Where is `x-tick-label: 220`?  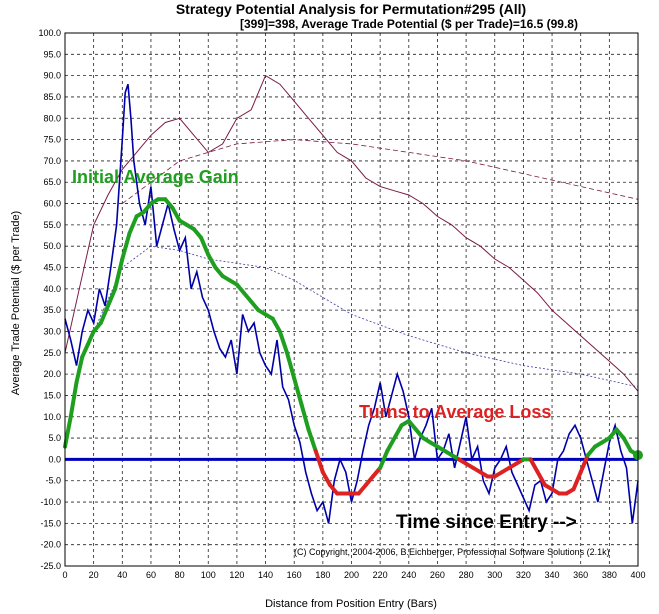 x-tick-label: 220 is located at coordinates (380, 575).